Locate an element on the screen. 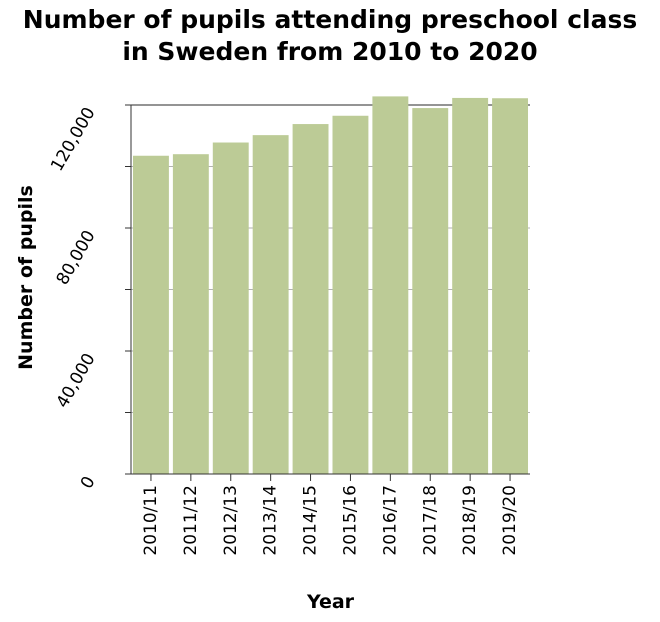  x-tick-label: 2012/13 is located at coordinates (231, 520).